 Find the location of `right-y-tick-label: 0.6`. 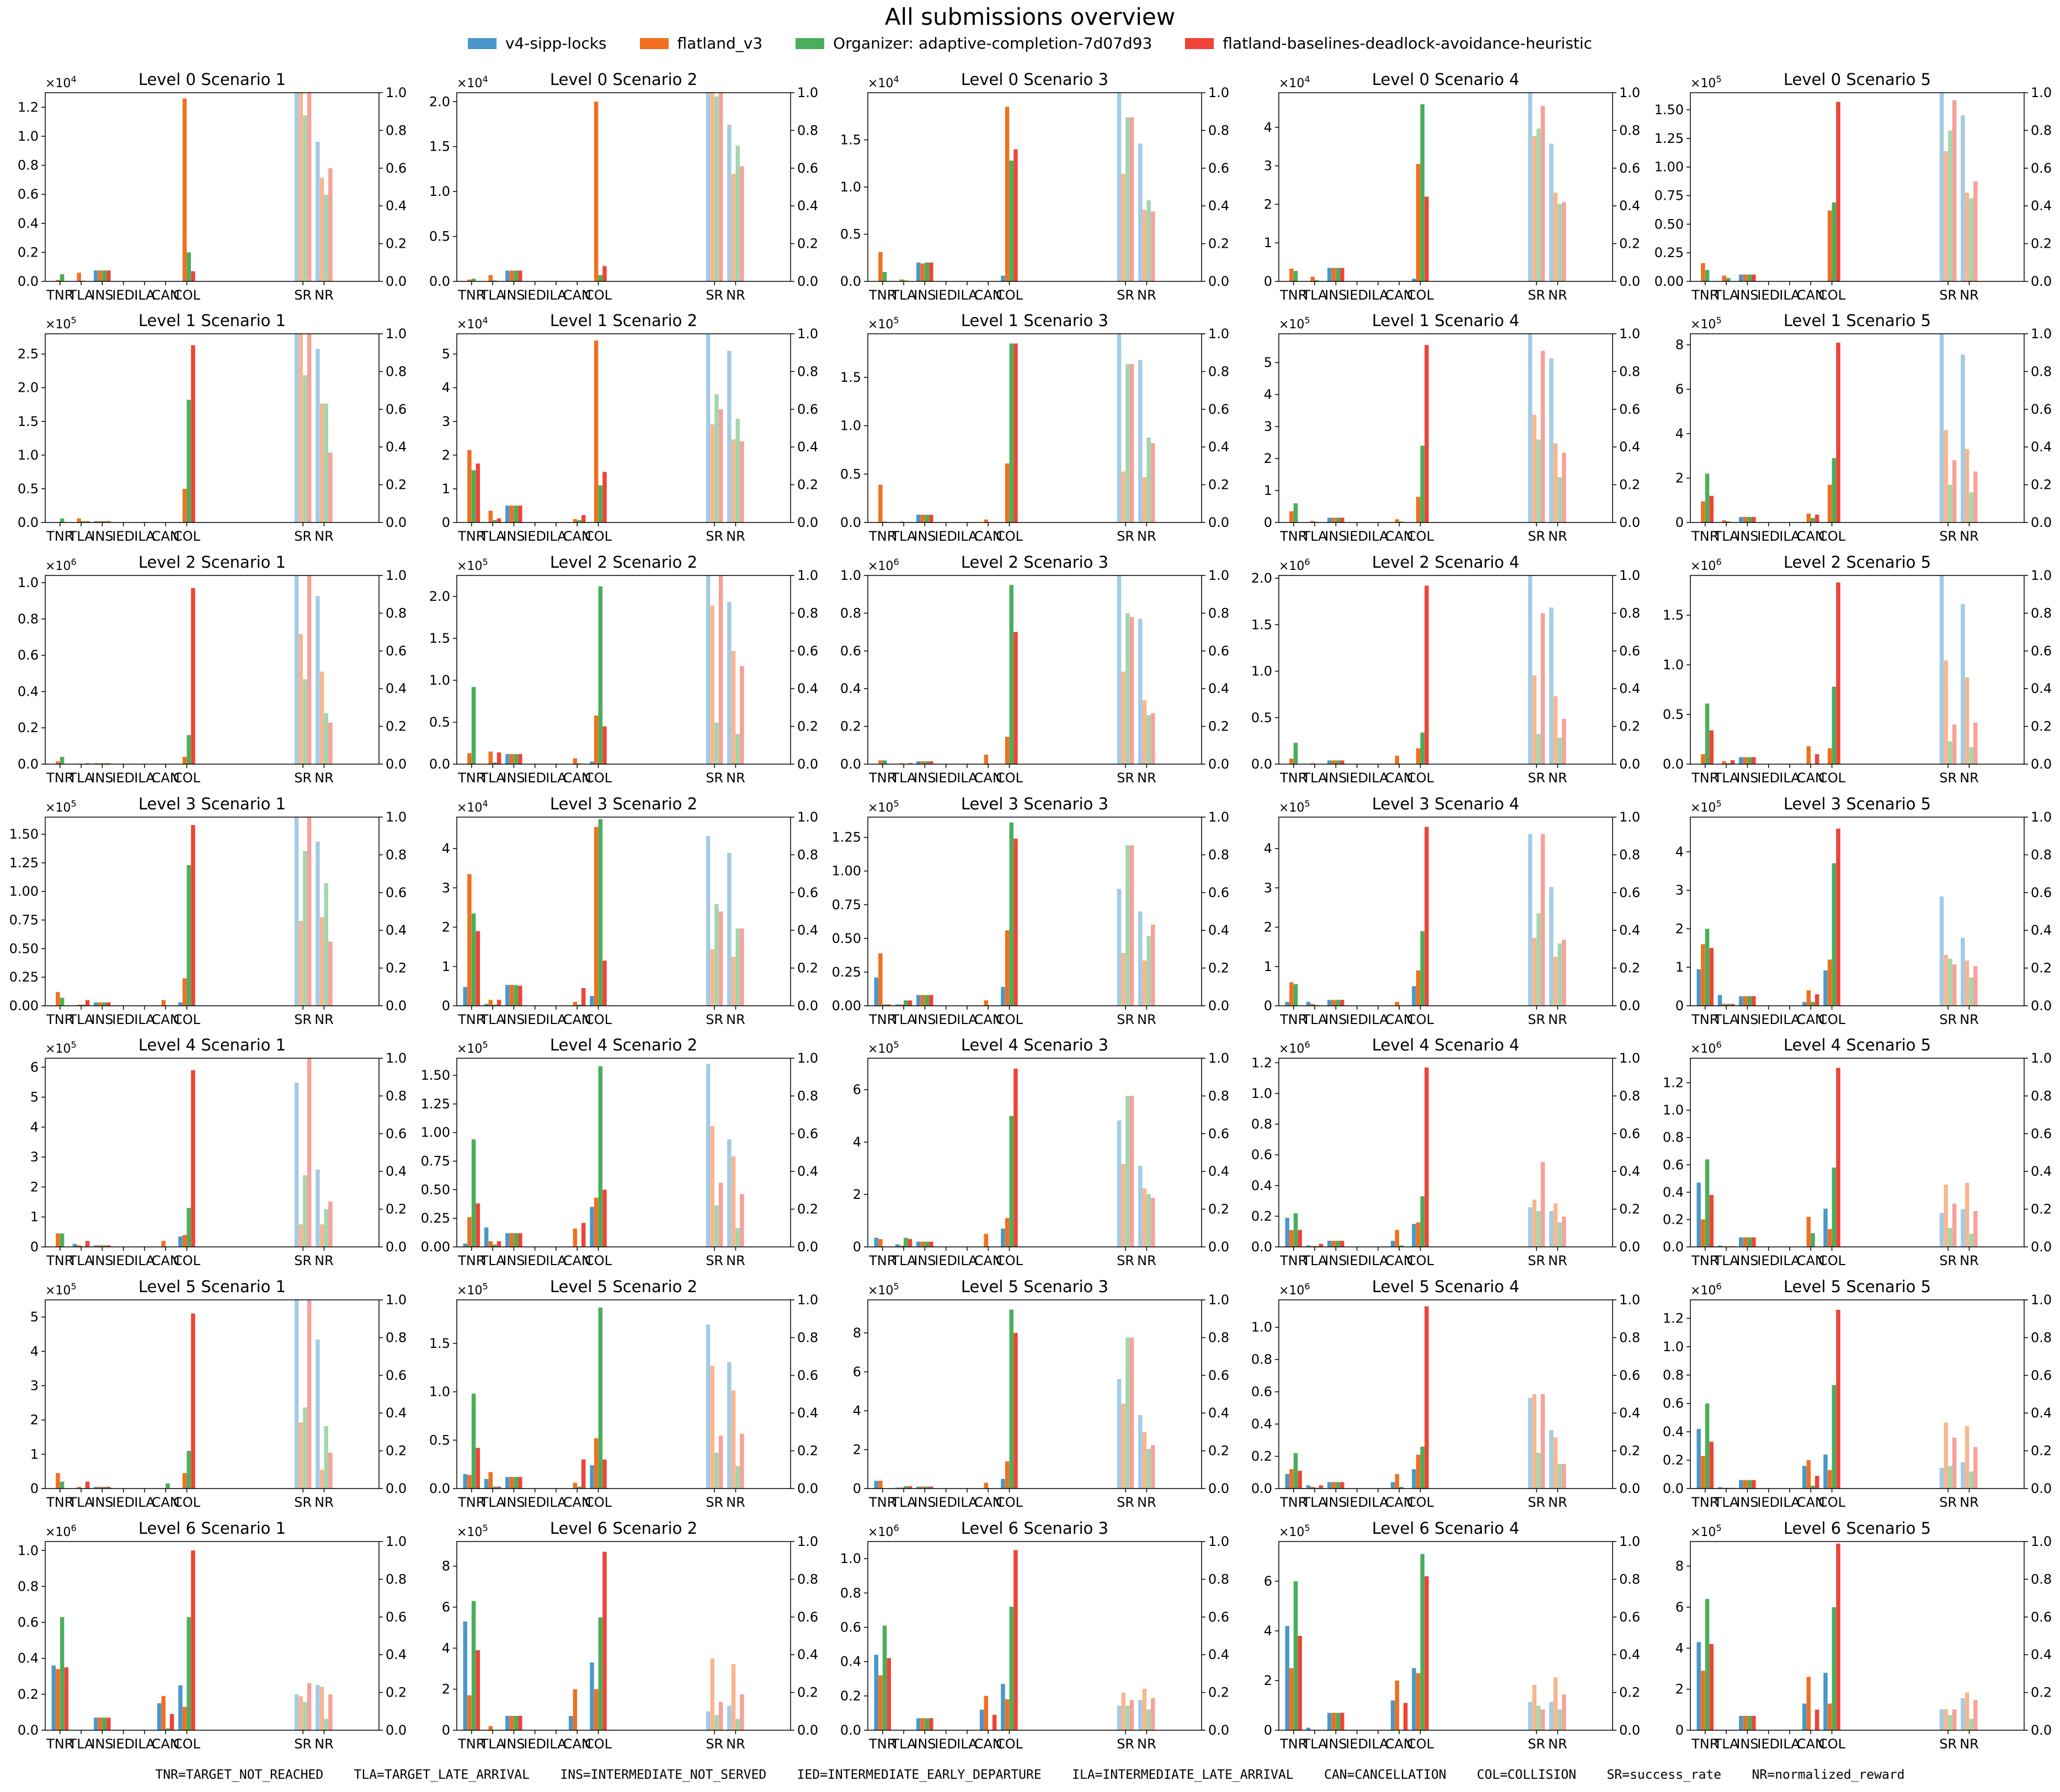

right-y-tick-label: 0.6 is located at coordinates (1629, 1617).